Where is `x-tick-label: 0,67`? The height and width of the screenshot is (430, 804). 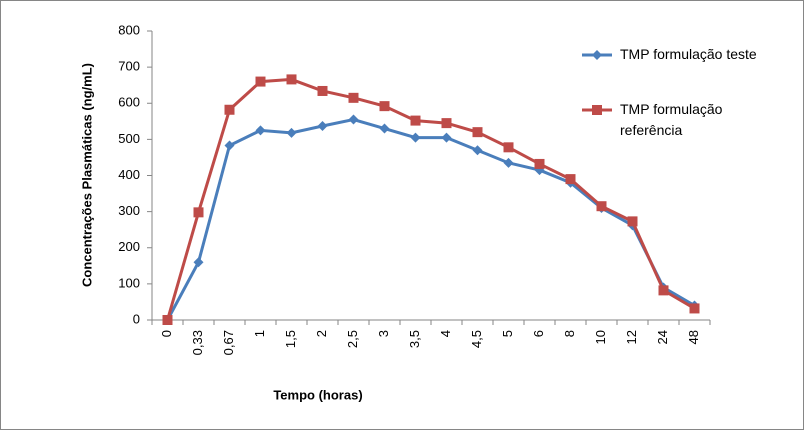
x-tick-label: 0,67 is located at coordinates (228, 342).